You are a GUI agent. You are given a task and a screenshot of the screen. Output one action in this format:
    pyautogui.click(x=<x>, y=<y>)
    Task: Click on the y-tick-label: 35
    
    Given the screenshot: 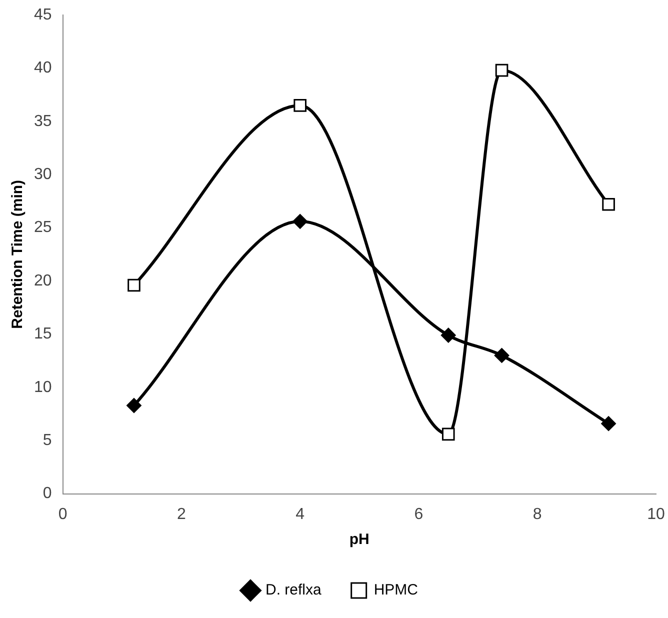 What is the action you would take?
    pyautogui.click(x=43, y=121)
    